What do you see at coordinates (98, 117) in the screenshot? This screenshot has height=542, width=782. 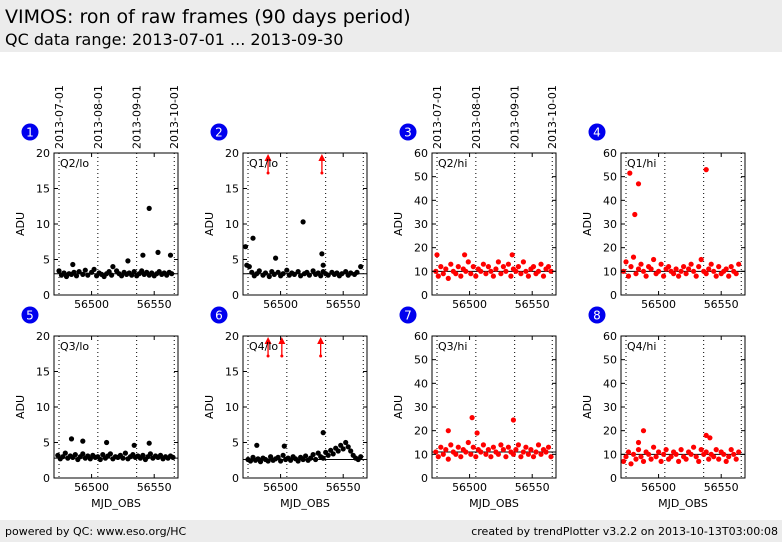 I see `date-tick-label: 2013-08-01` at bounding box center [98, 117].